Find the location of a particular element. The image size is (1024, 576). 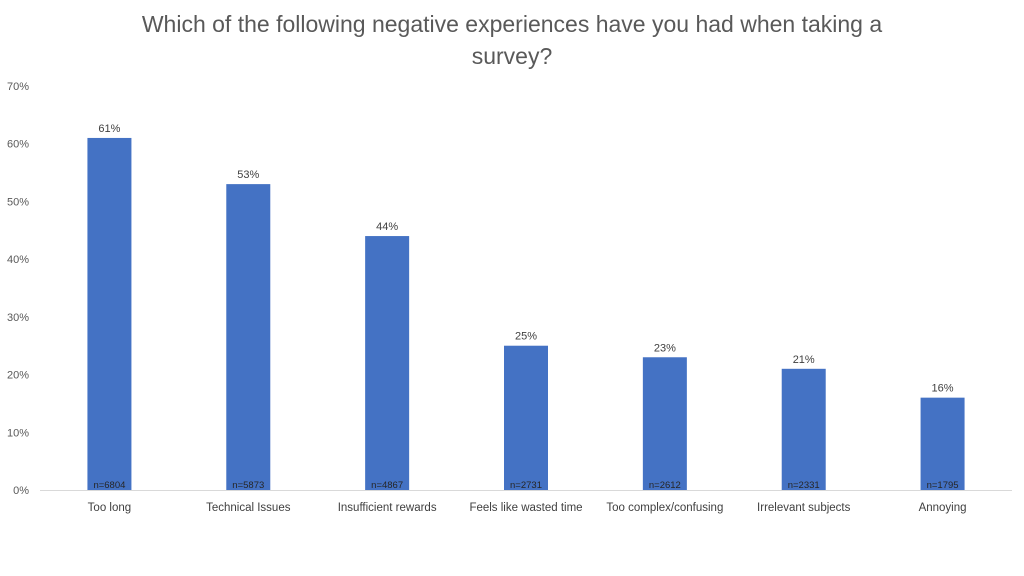

n-label: n=1795 is located at coordinates (943, 485).